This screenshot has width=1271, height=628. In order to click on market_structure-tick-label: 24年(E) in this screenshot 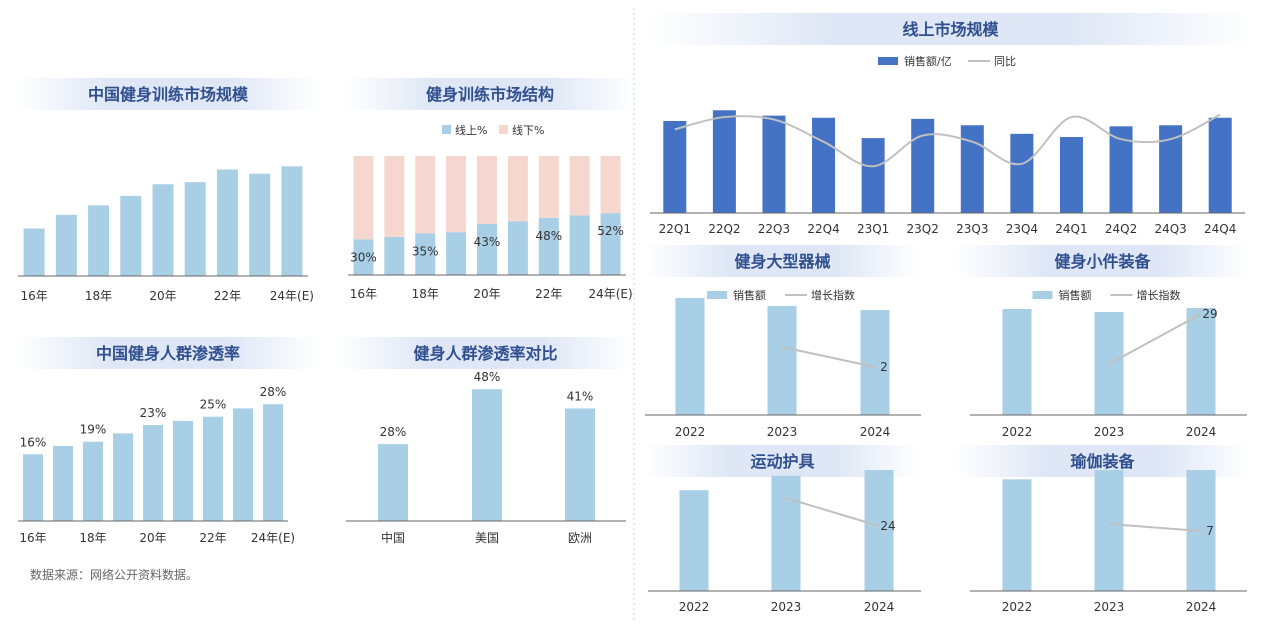, I will do `click(610, 294)`.